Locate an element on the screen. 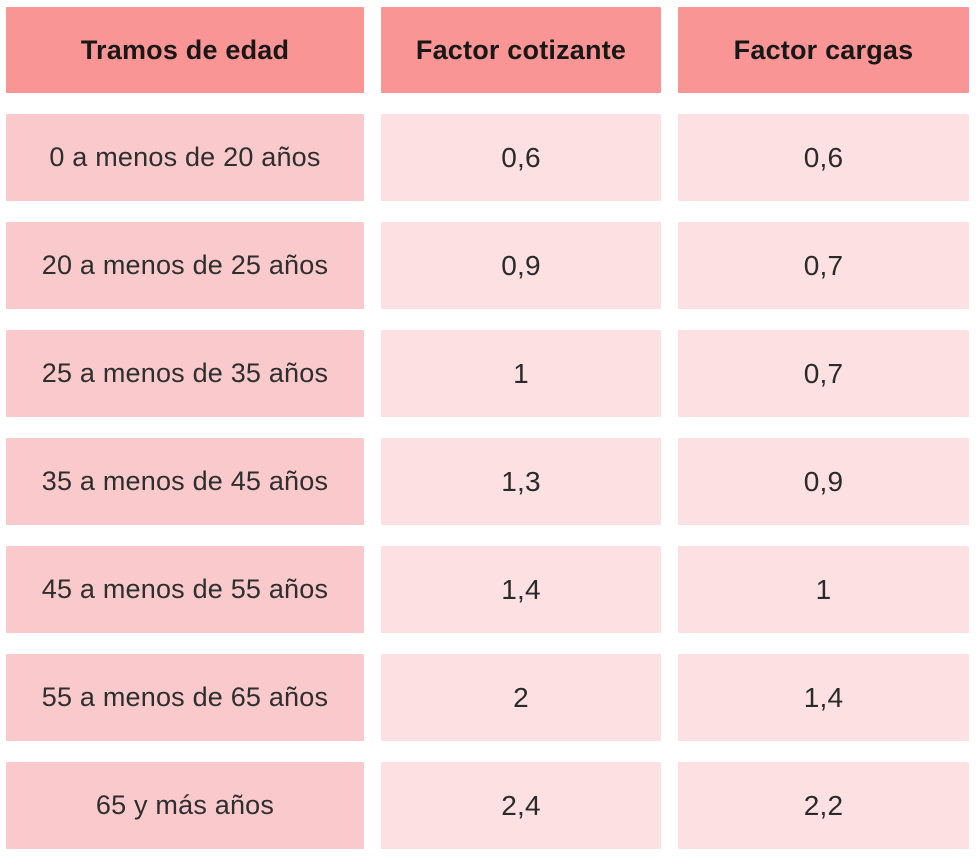 The image size is (978, 856). row-6-cargas-cell: 2,2 is located at coordinates (823, 805).